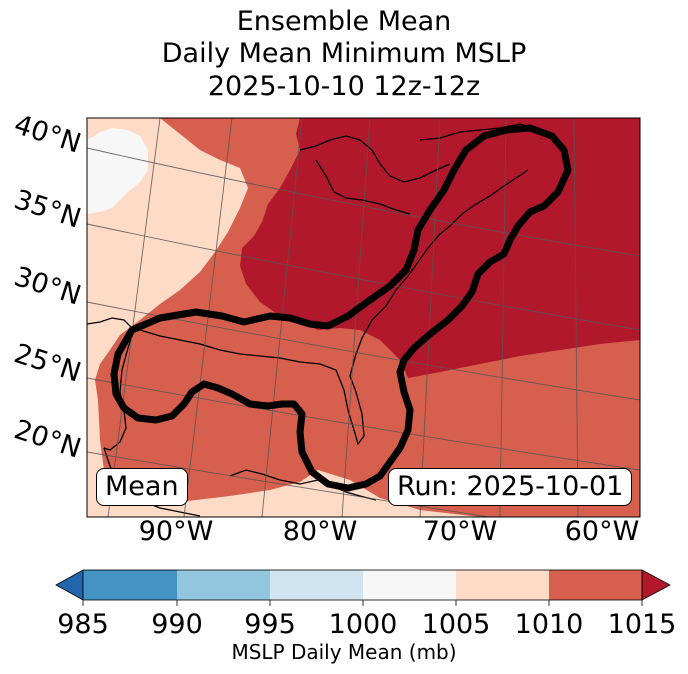 The width and height of the screenshot is (688, 674). Describe the element at coordinates (344, 53) in the screenshot. I see `title-line-2: Daily Mean Minimum MSLP` at that location.